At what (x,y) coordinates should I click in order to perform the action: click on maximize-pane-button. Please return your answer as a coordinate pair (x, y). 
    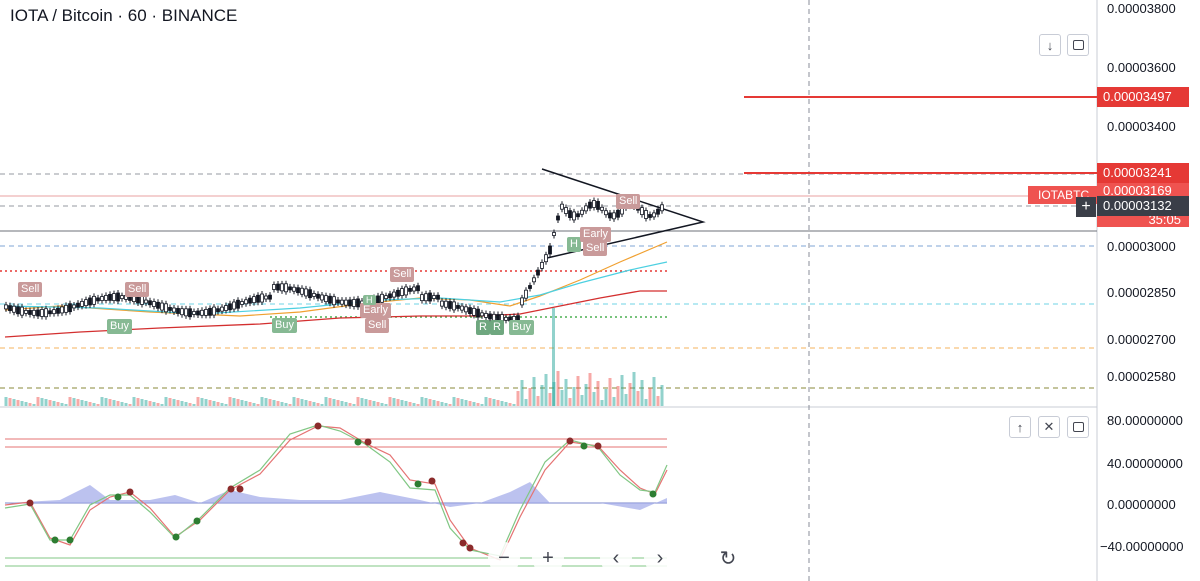
    Looking at the image, I should click on (1078, 427).